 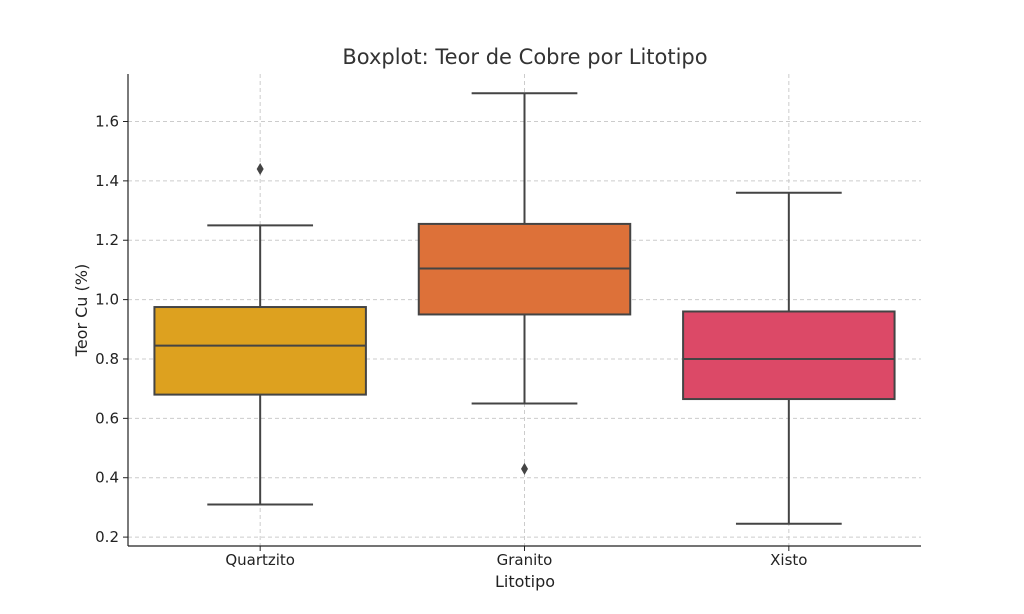 What do you see at coordinates (524, 283) in the screenshot?
I see `box-group-granito` at bounding box center [524, 283].